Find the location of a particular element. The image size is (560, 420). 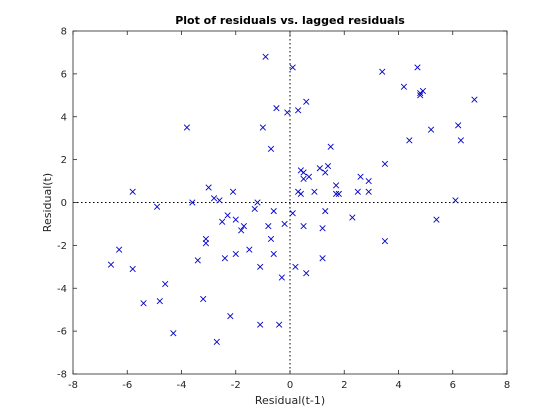

x-tick-label: 2 is located at coordinates (344, 385).